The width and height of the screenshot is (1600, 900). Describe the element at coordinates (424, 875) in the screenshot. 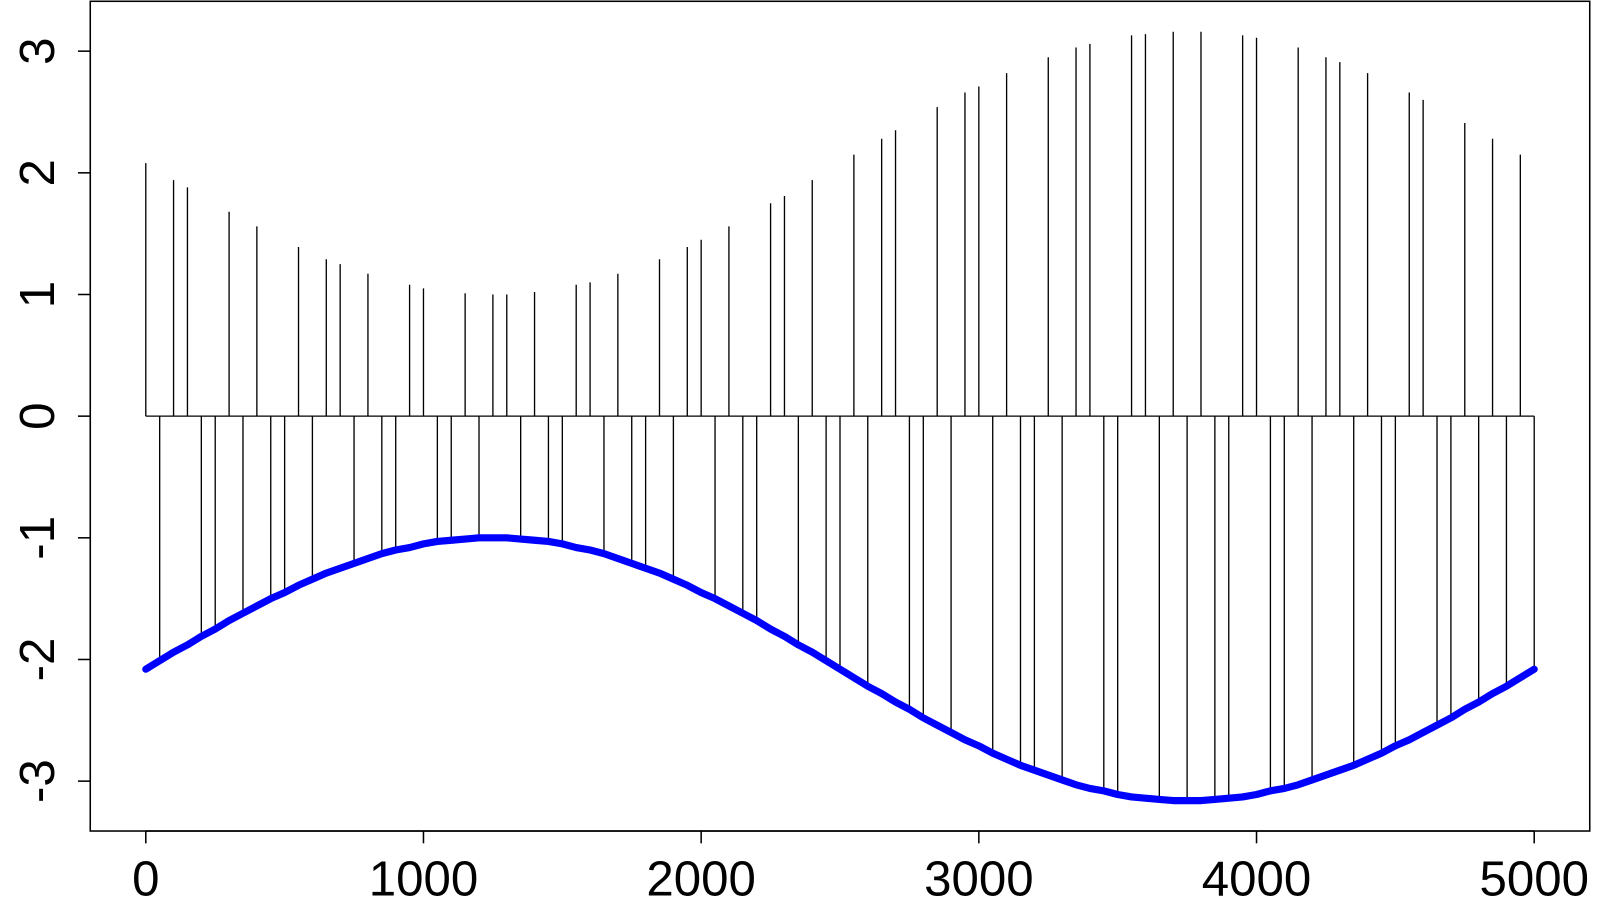

I see `x-tick-label: 1000` at that location.